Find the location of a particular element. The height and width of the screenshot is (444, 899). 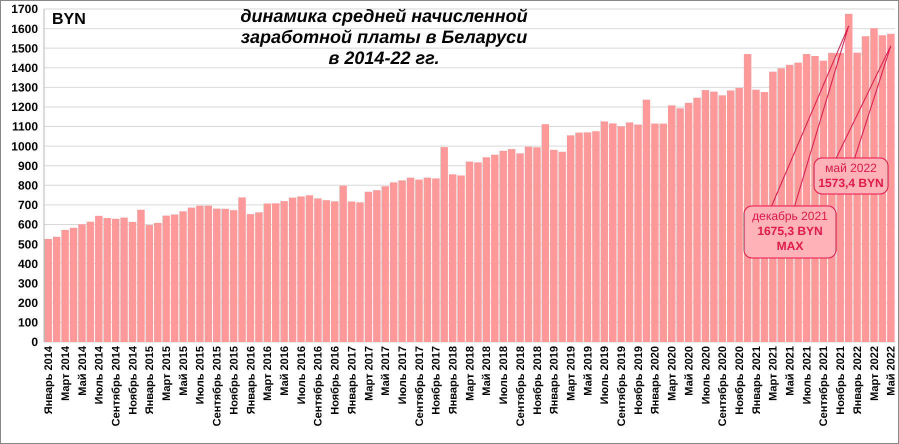

y-tick-label: 700 is located at coordinates (28, 205).